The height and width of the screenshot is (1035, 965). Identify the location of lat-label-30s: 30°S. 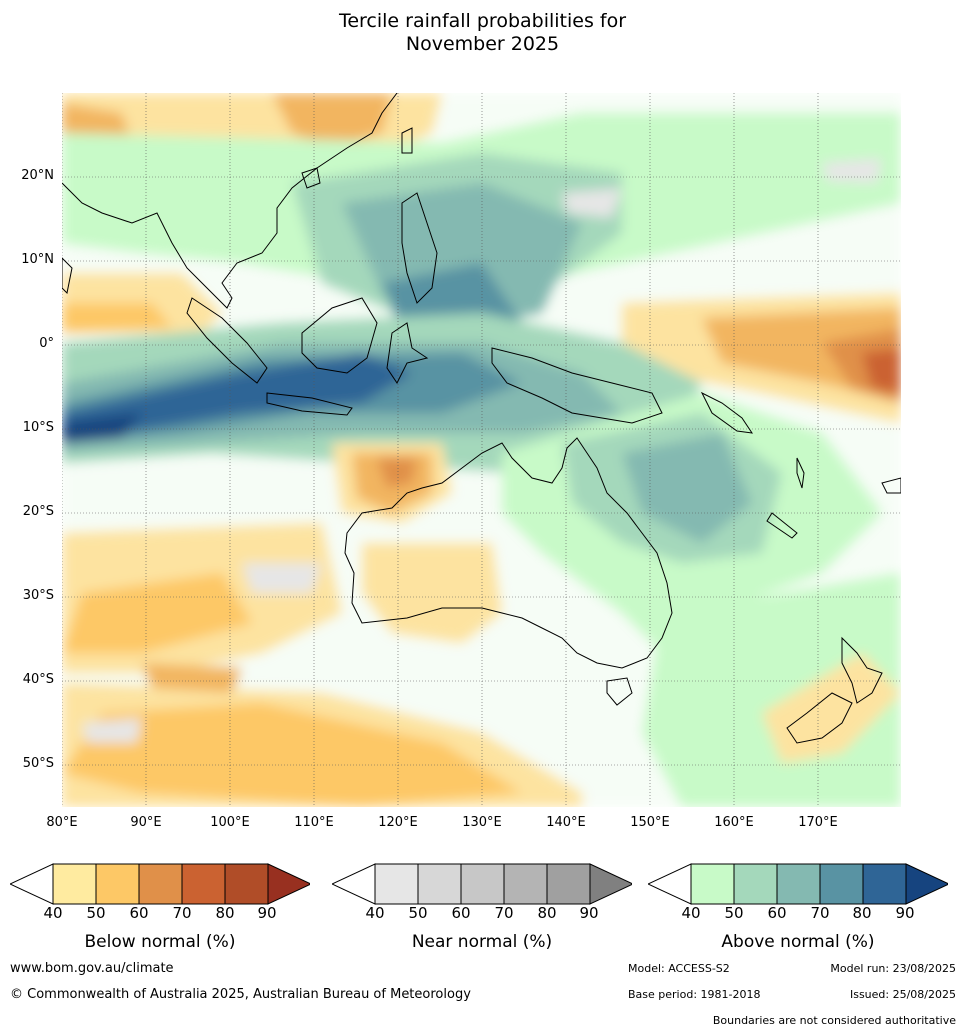
(38, 595).